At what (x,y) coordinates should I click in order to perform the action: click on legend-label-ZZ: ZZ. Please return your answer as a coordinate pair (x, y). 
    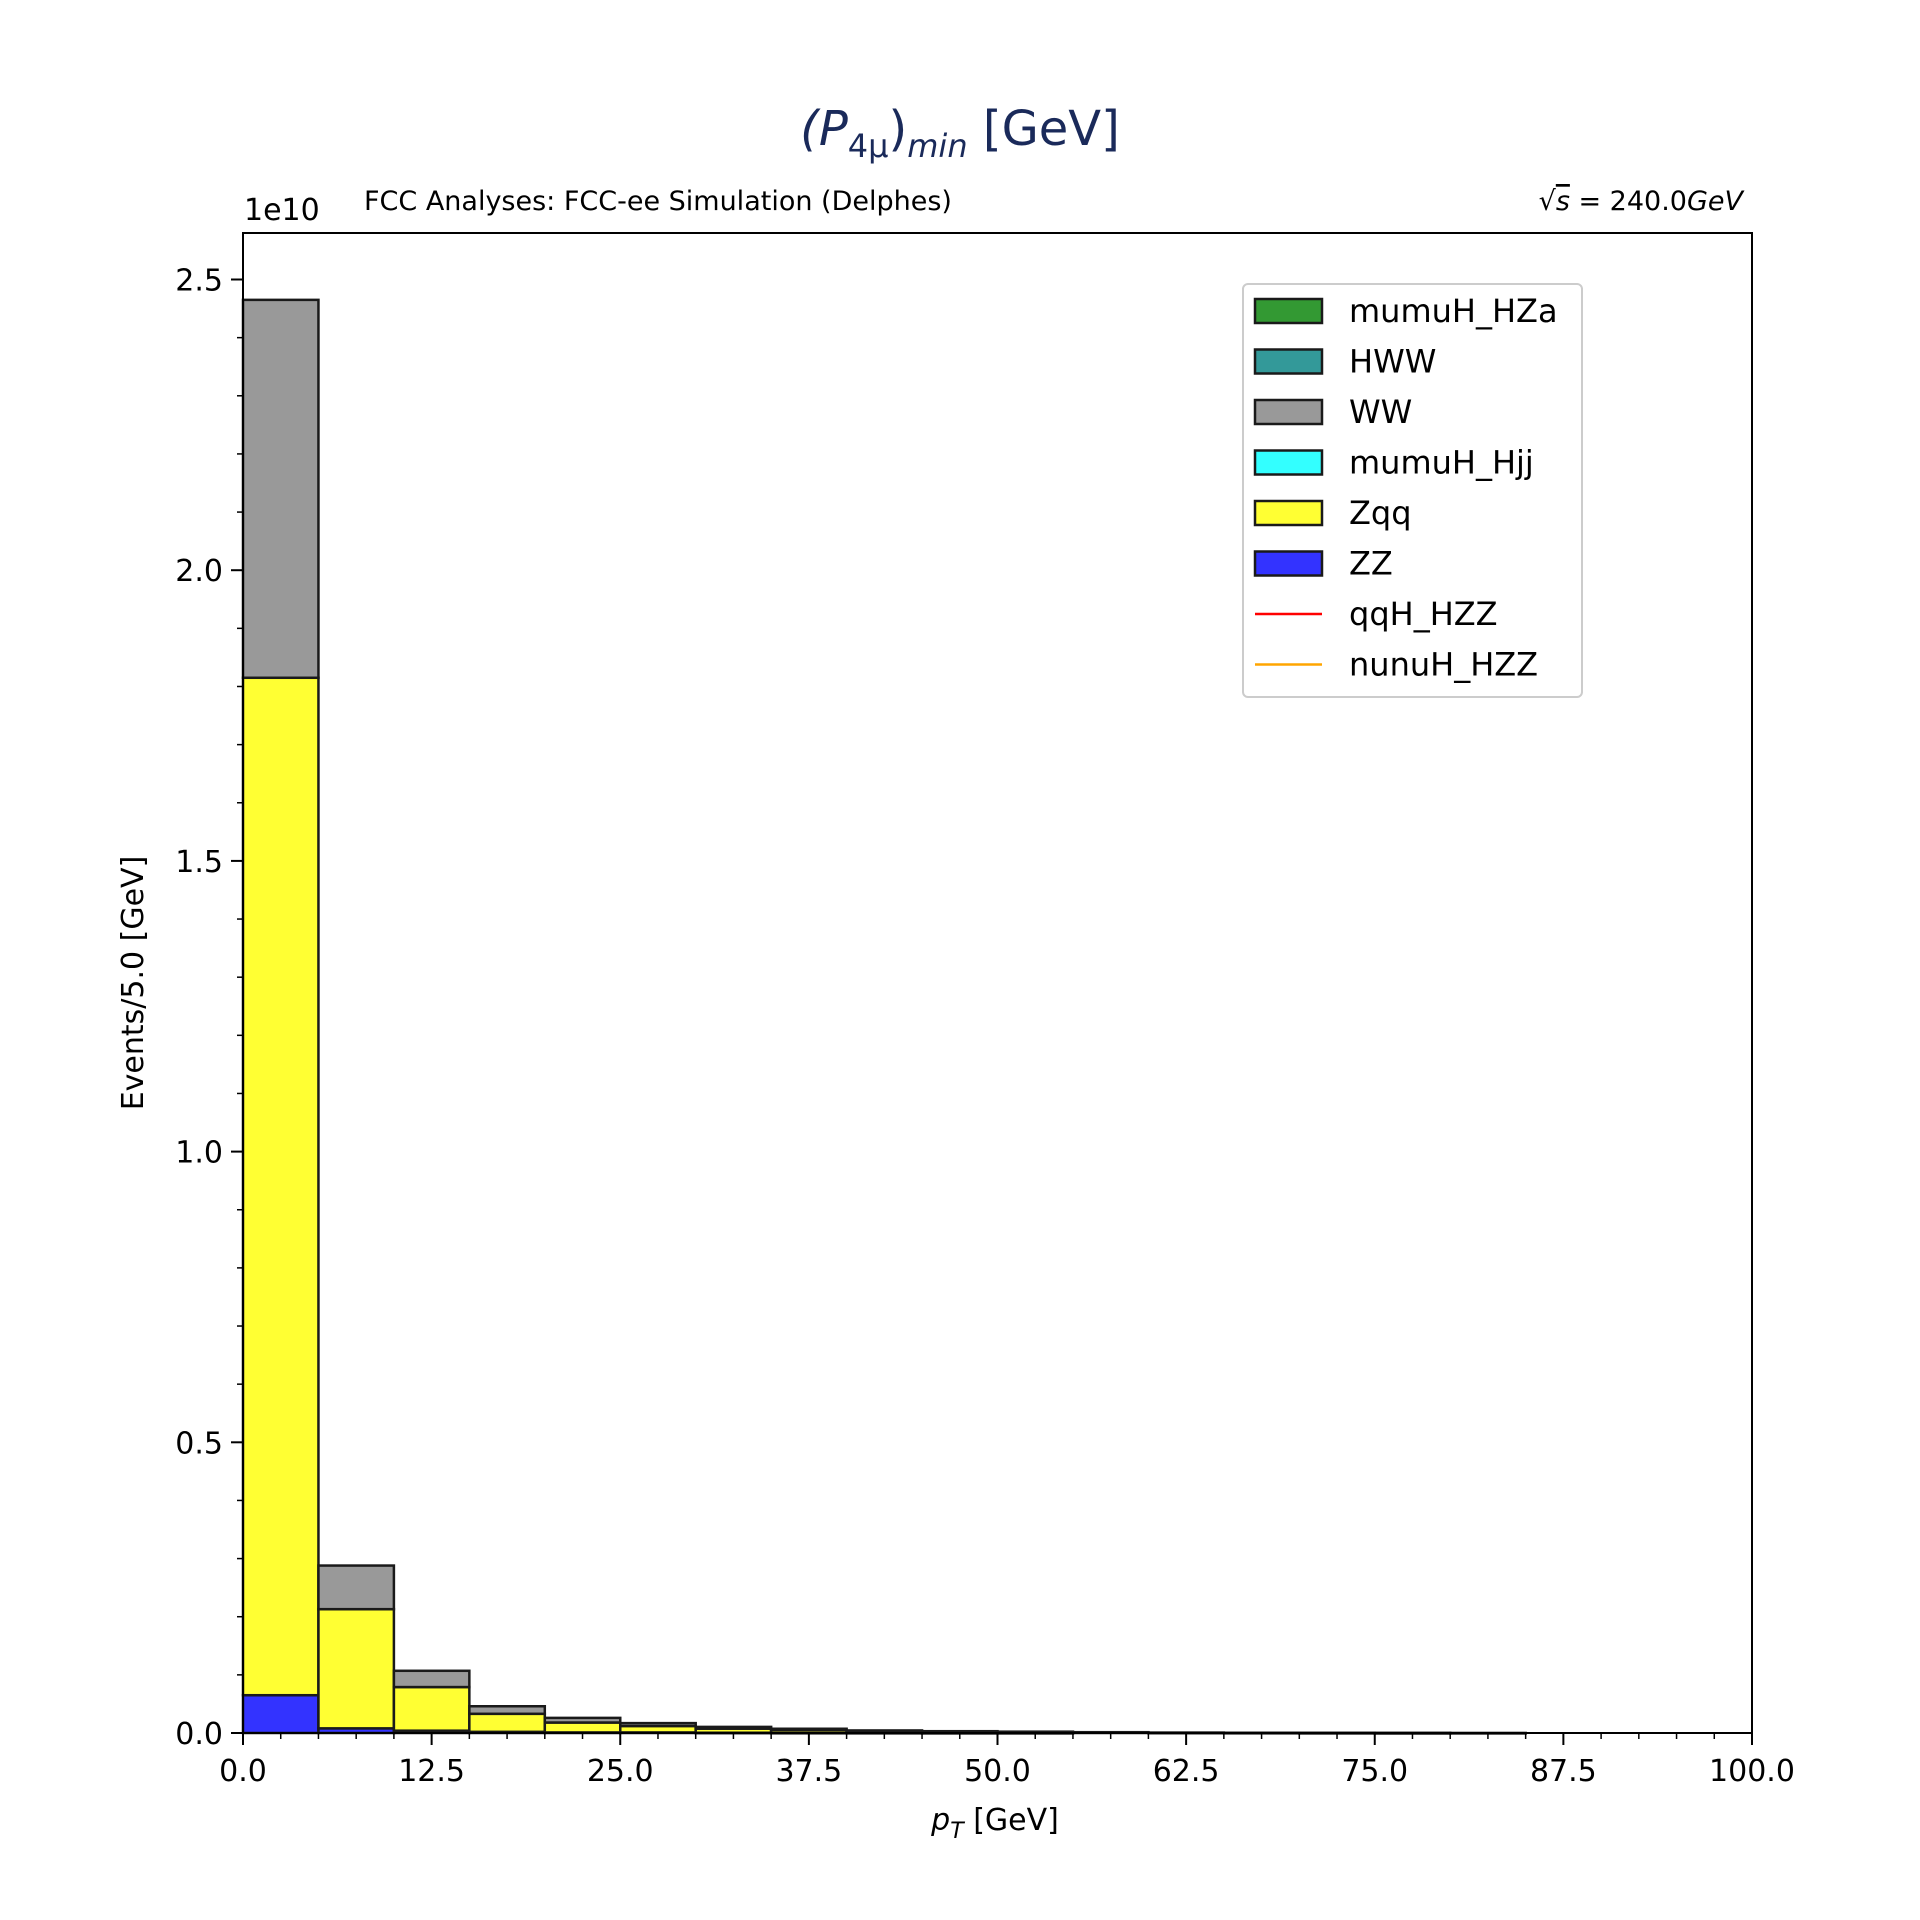
    Looking at the image, I should click on (1371, 564).